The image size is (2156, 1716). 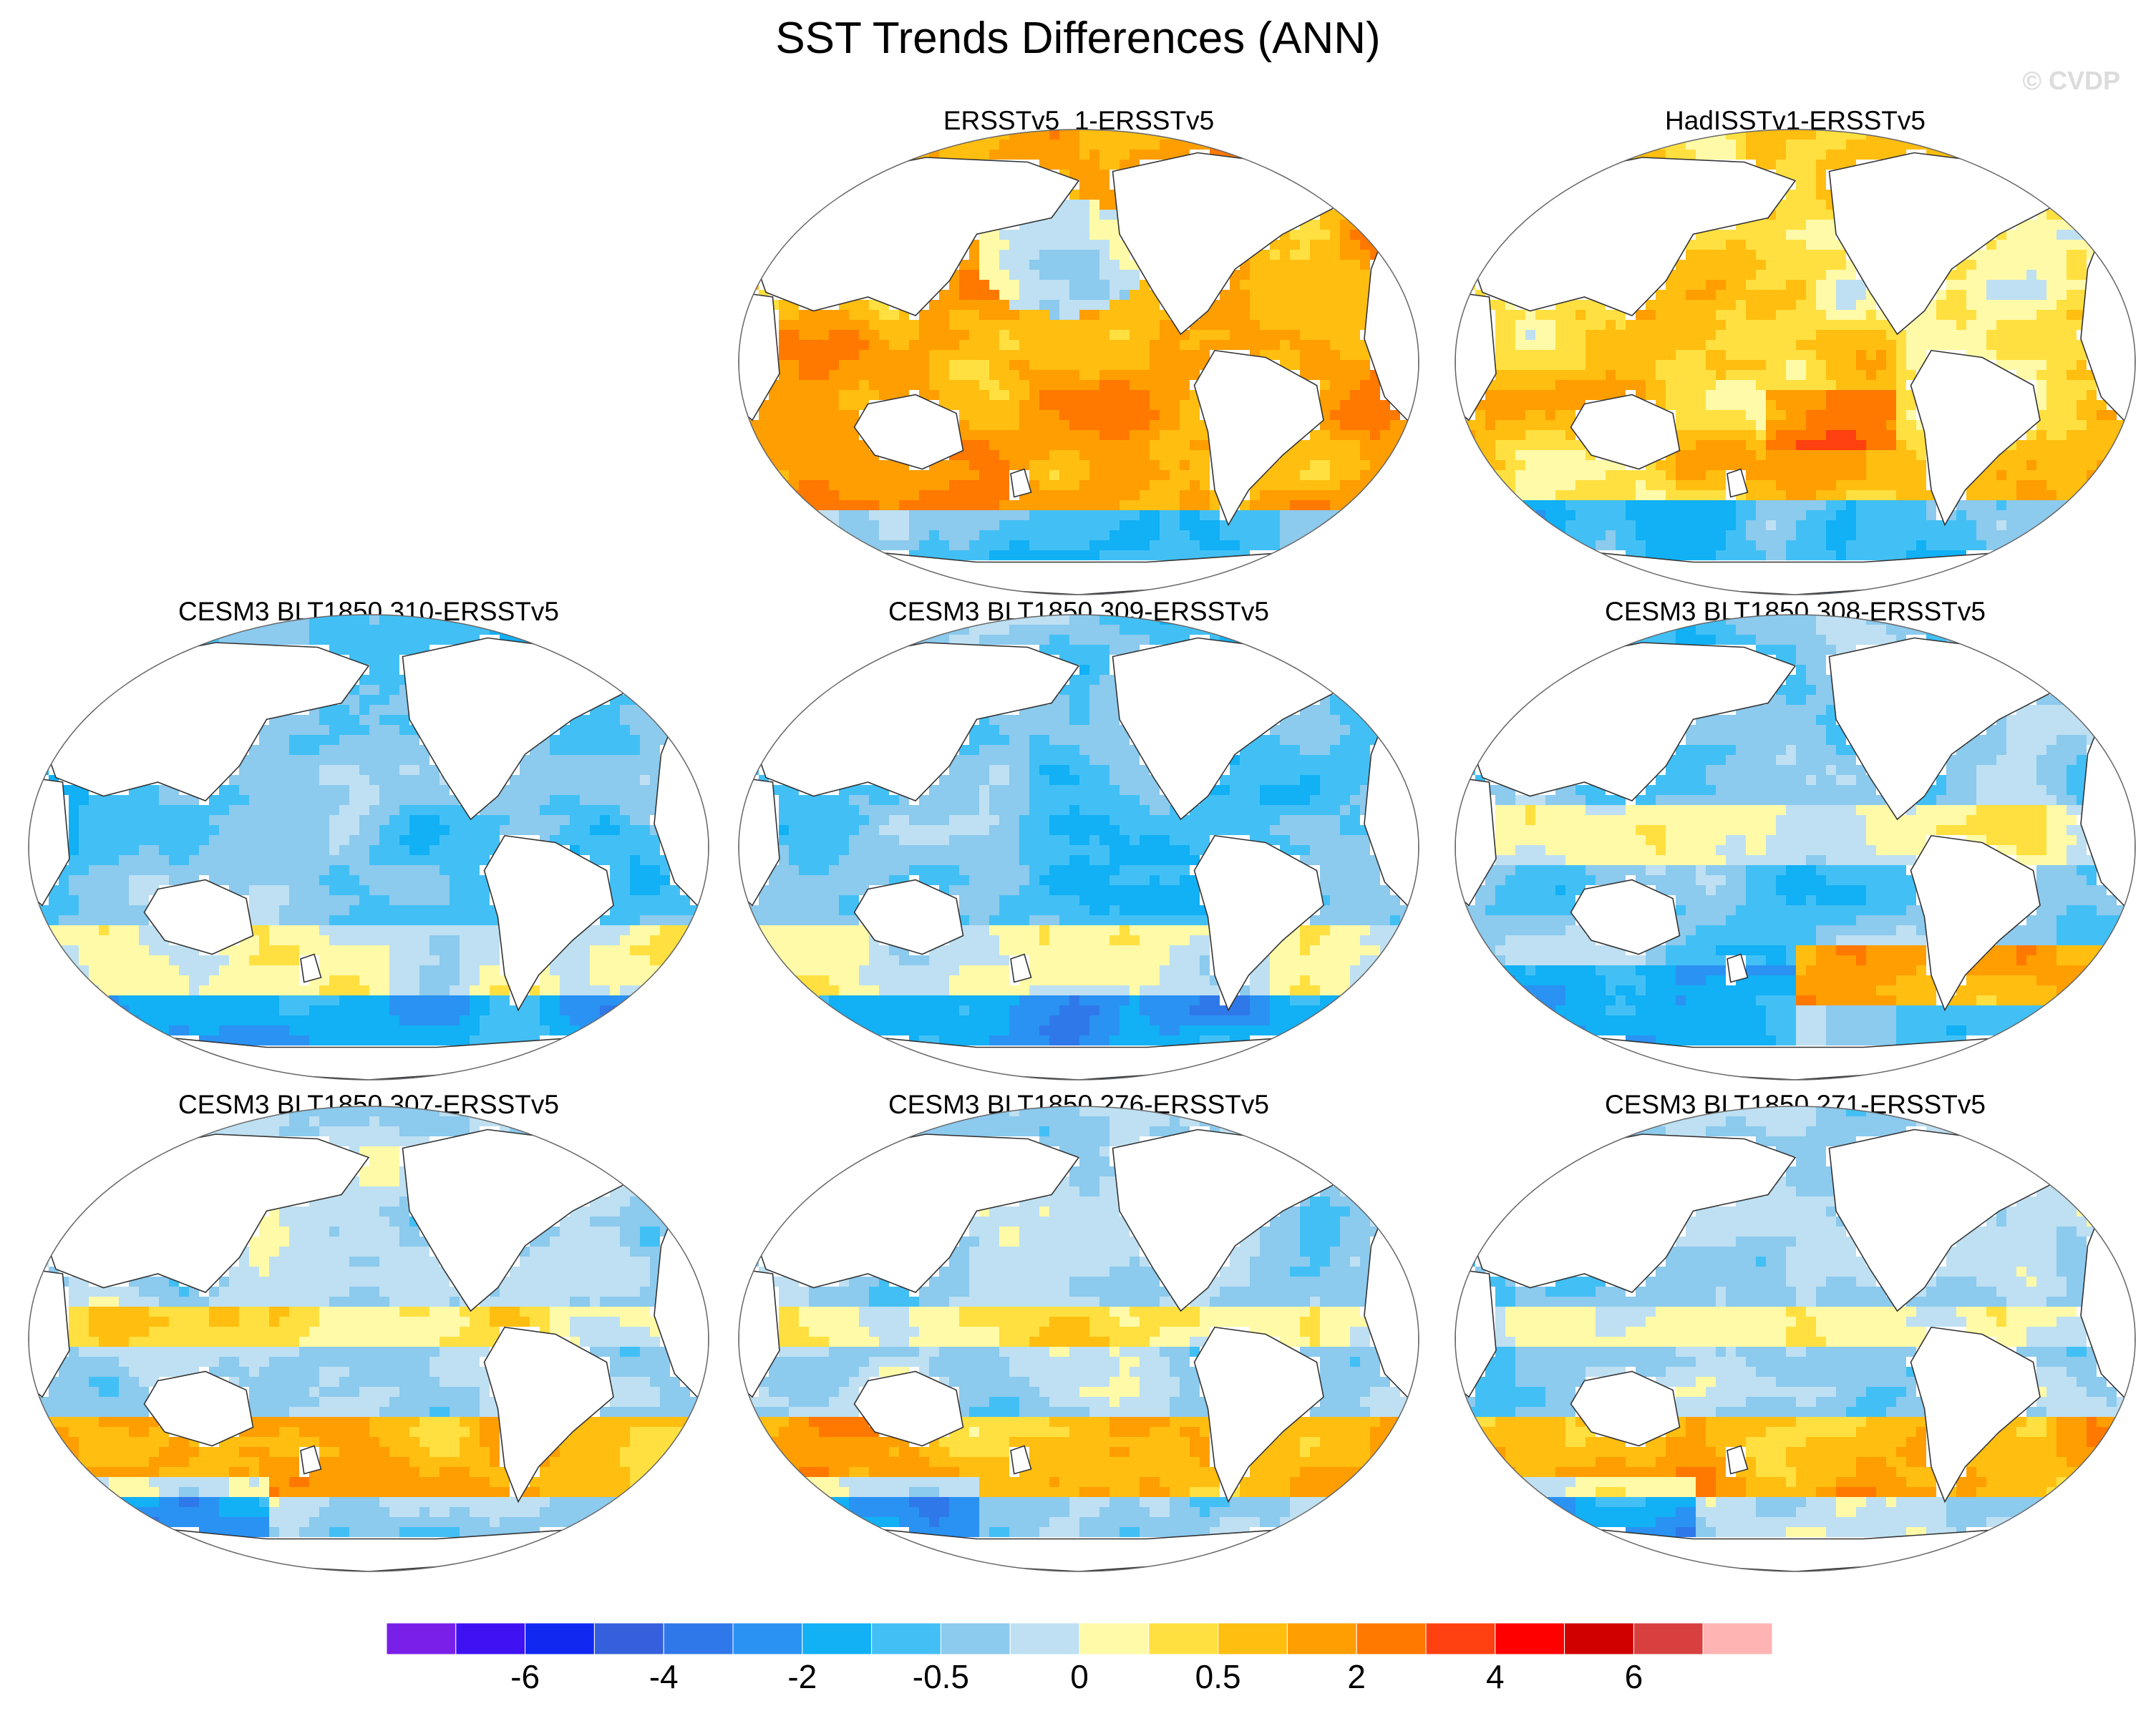 I want to click on colorbar-tick-label: 4, so click(x=1495, y=1676).